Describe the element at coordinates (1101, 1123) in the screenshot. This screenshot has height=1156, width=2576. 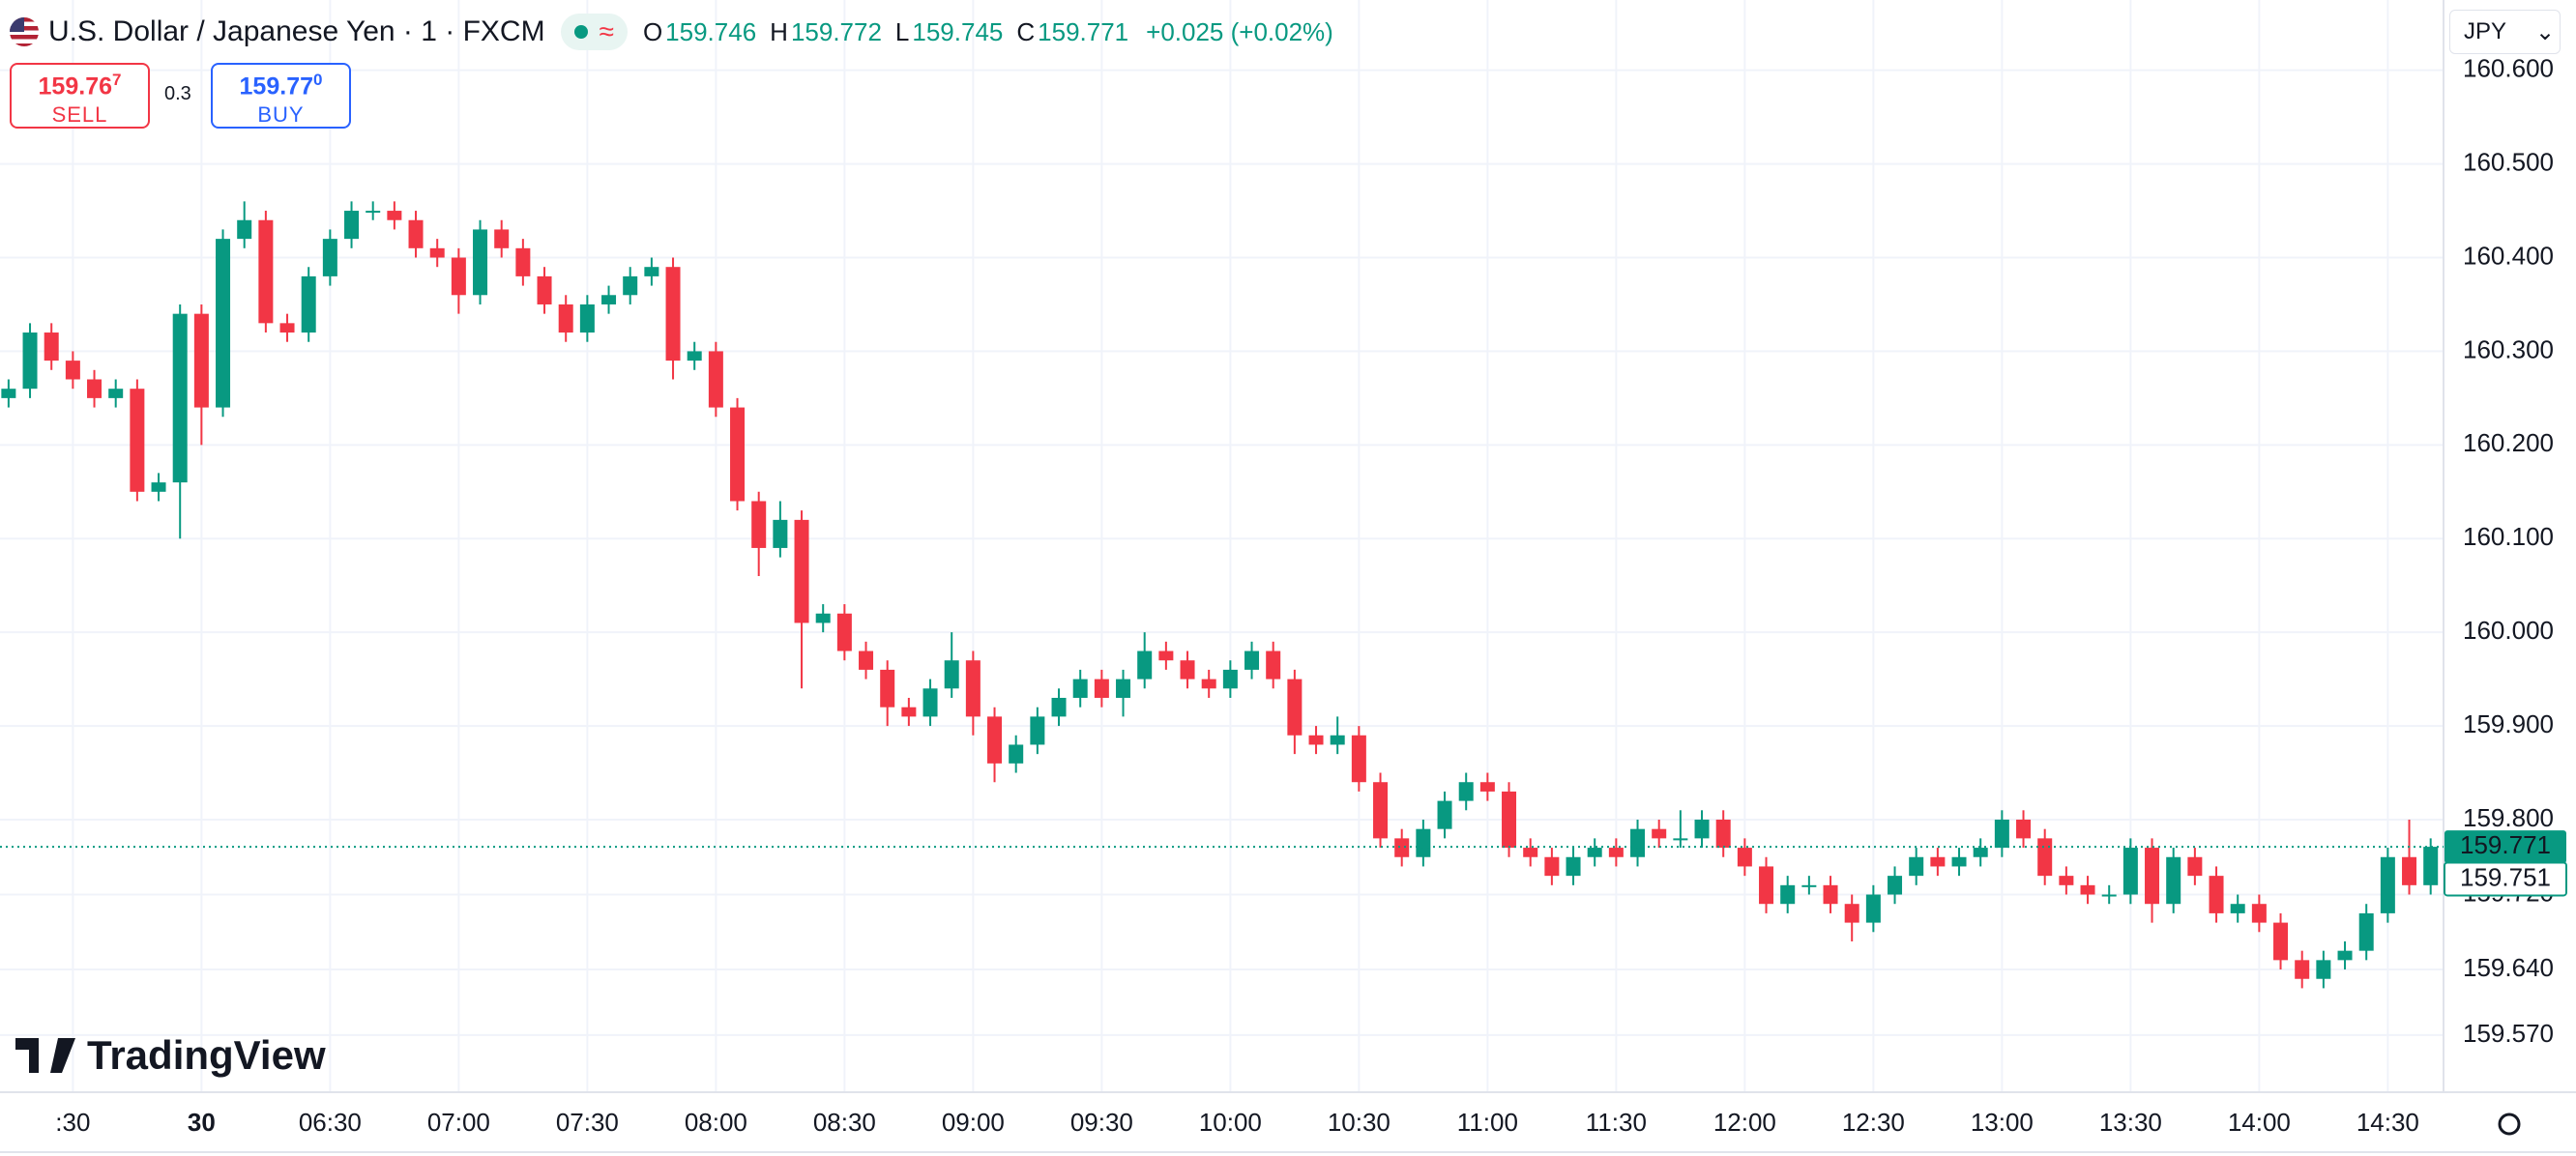
I see `x-tick-label: 09:30` at that location.